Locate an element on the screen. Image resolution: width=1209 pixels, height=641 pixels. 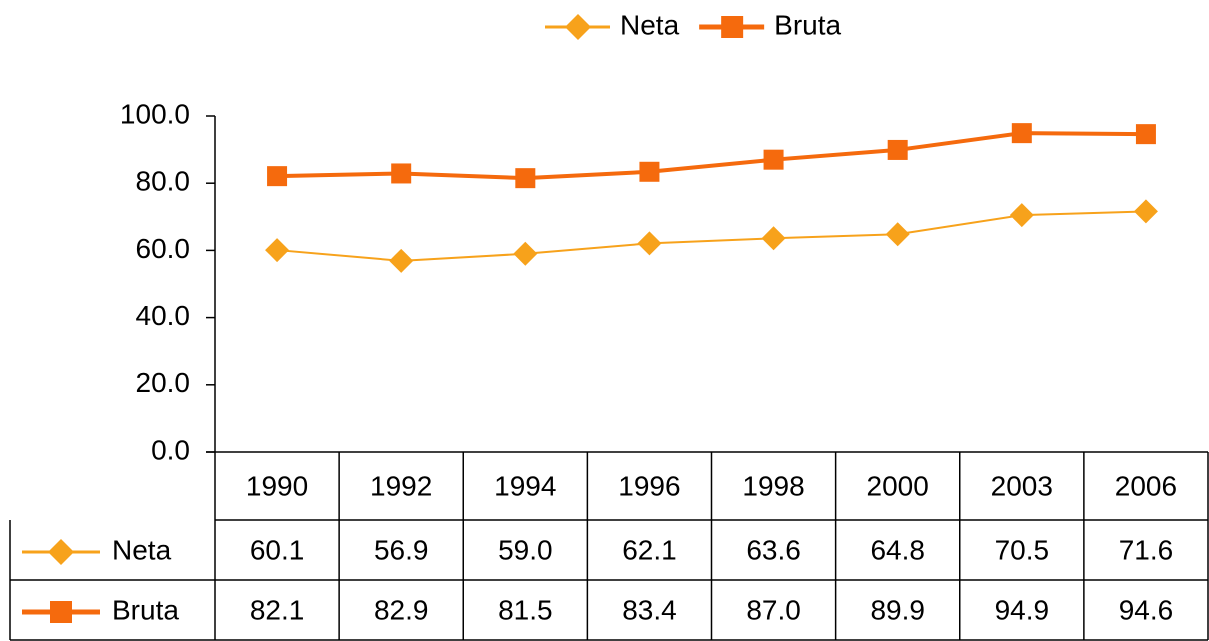
table-value: 56.9 is located at coordinates (401, 549).